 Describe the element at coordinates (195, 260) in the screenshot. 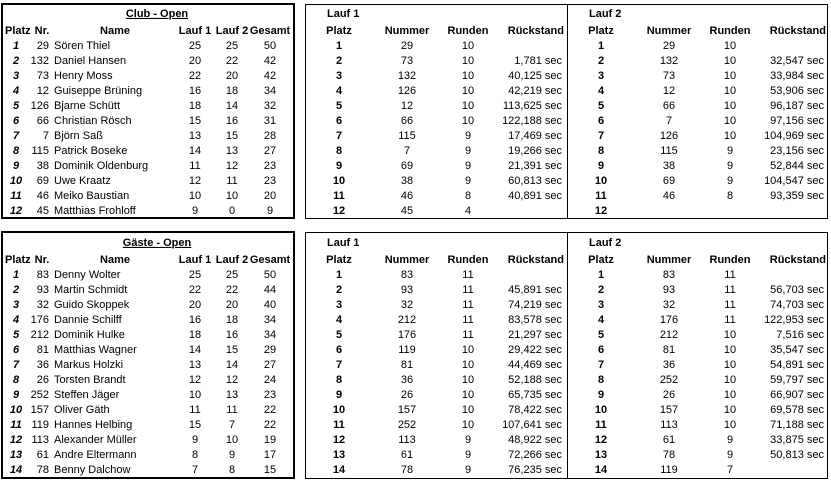

I see `column-header: Lauf 1` at that location.